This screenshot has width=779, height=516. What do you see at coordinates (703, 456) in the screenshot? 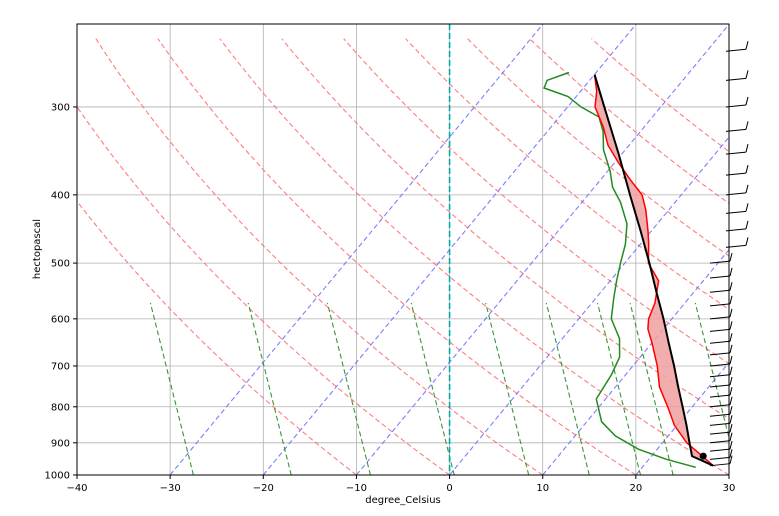
I see `lcl-marker` at bounding box center [703, 456].